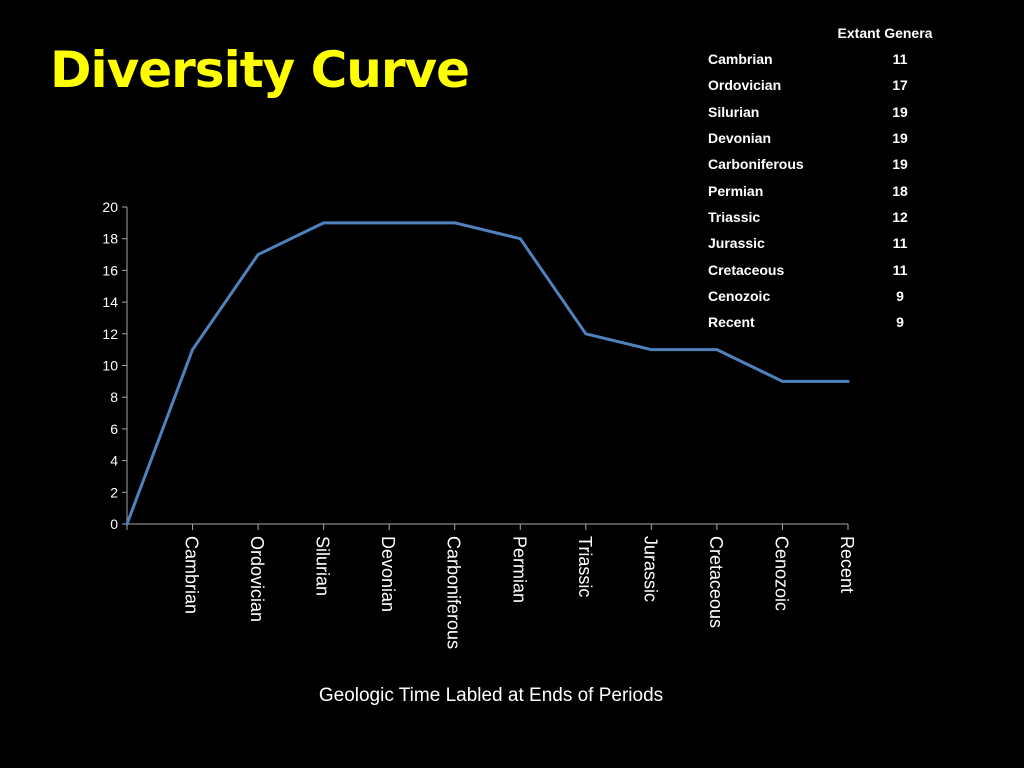  I want to click on x-tick-label: Jurassic, so click(650, 569).